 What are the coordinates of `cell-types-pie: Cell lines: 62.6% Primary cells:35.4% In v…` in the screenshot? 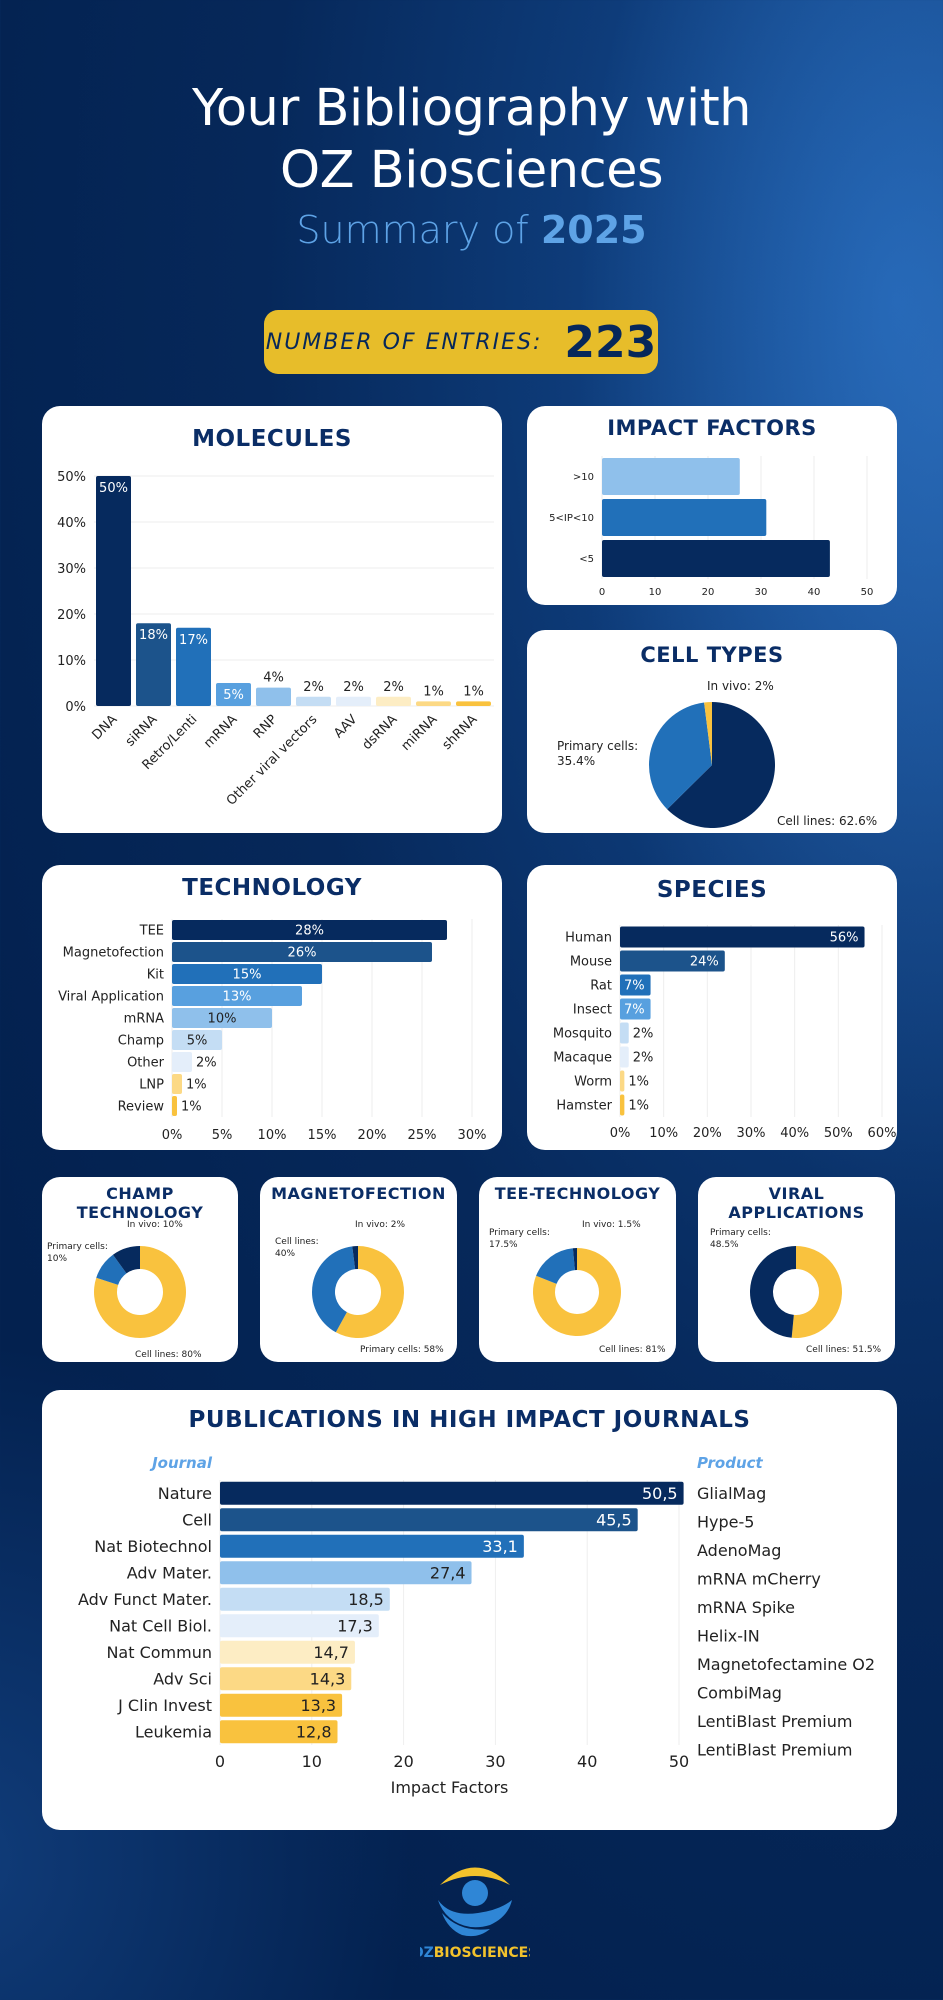 It's located at (717, 753).